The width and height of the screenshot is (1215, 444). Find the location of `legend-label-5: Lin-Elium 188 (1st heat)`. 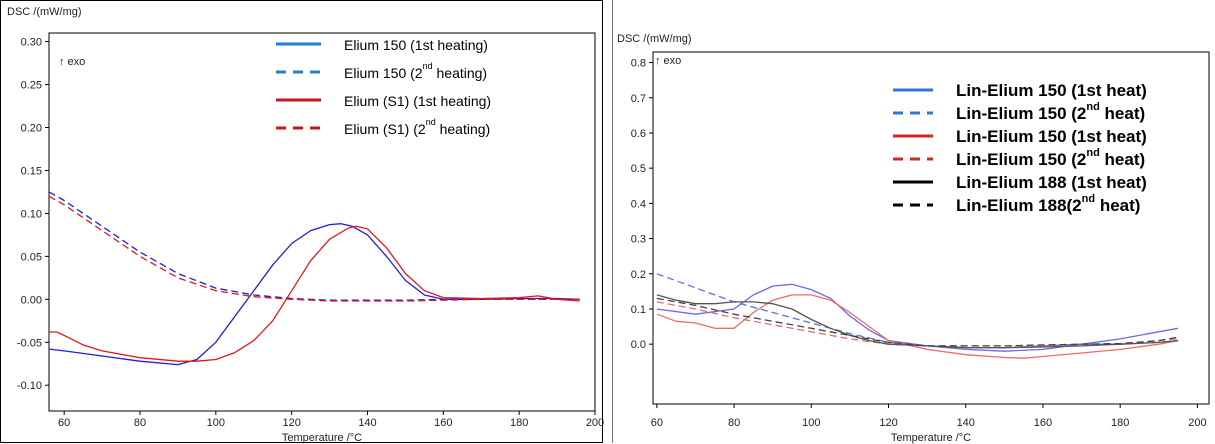

legend-label-5: Lin-Elium 188 (1st heat) is located at coordinates (1051, 182).